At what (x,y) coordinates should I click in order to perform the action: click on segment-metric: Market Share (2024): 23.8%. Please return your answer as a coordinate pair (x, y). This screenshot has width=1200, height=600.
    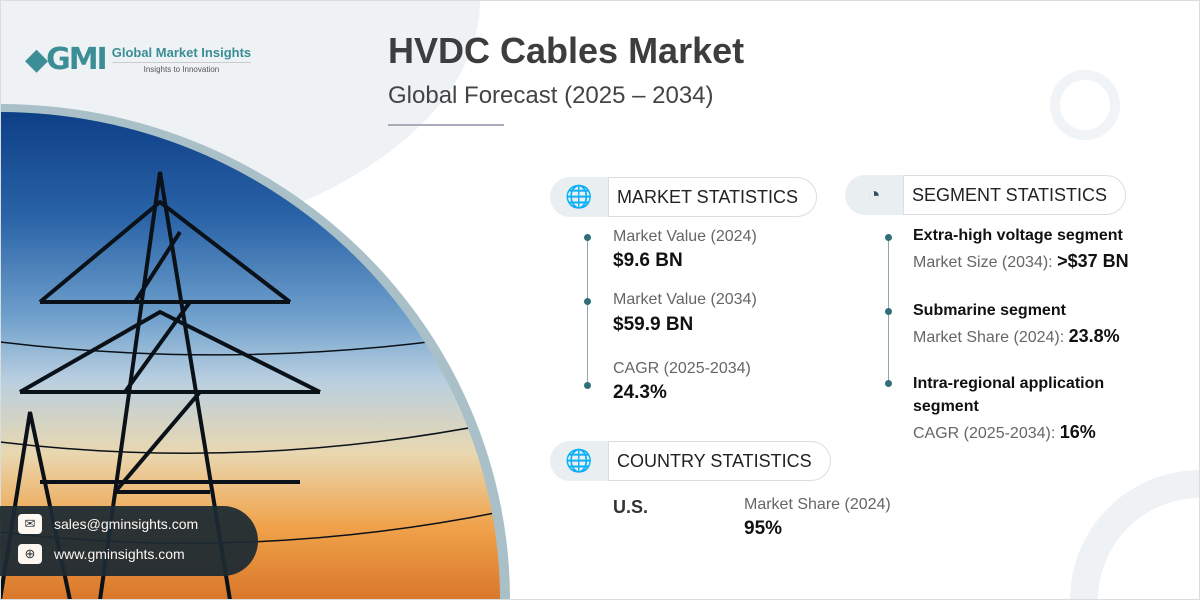
    Looking at the image, I should click on (1016, 336).